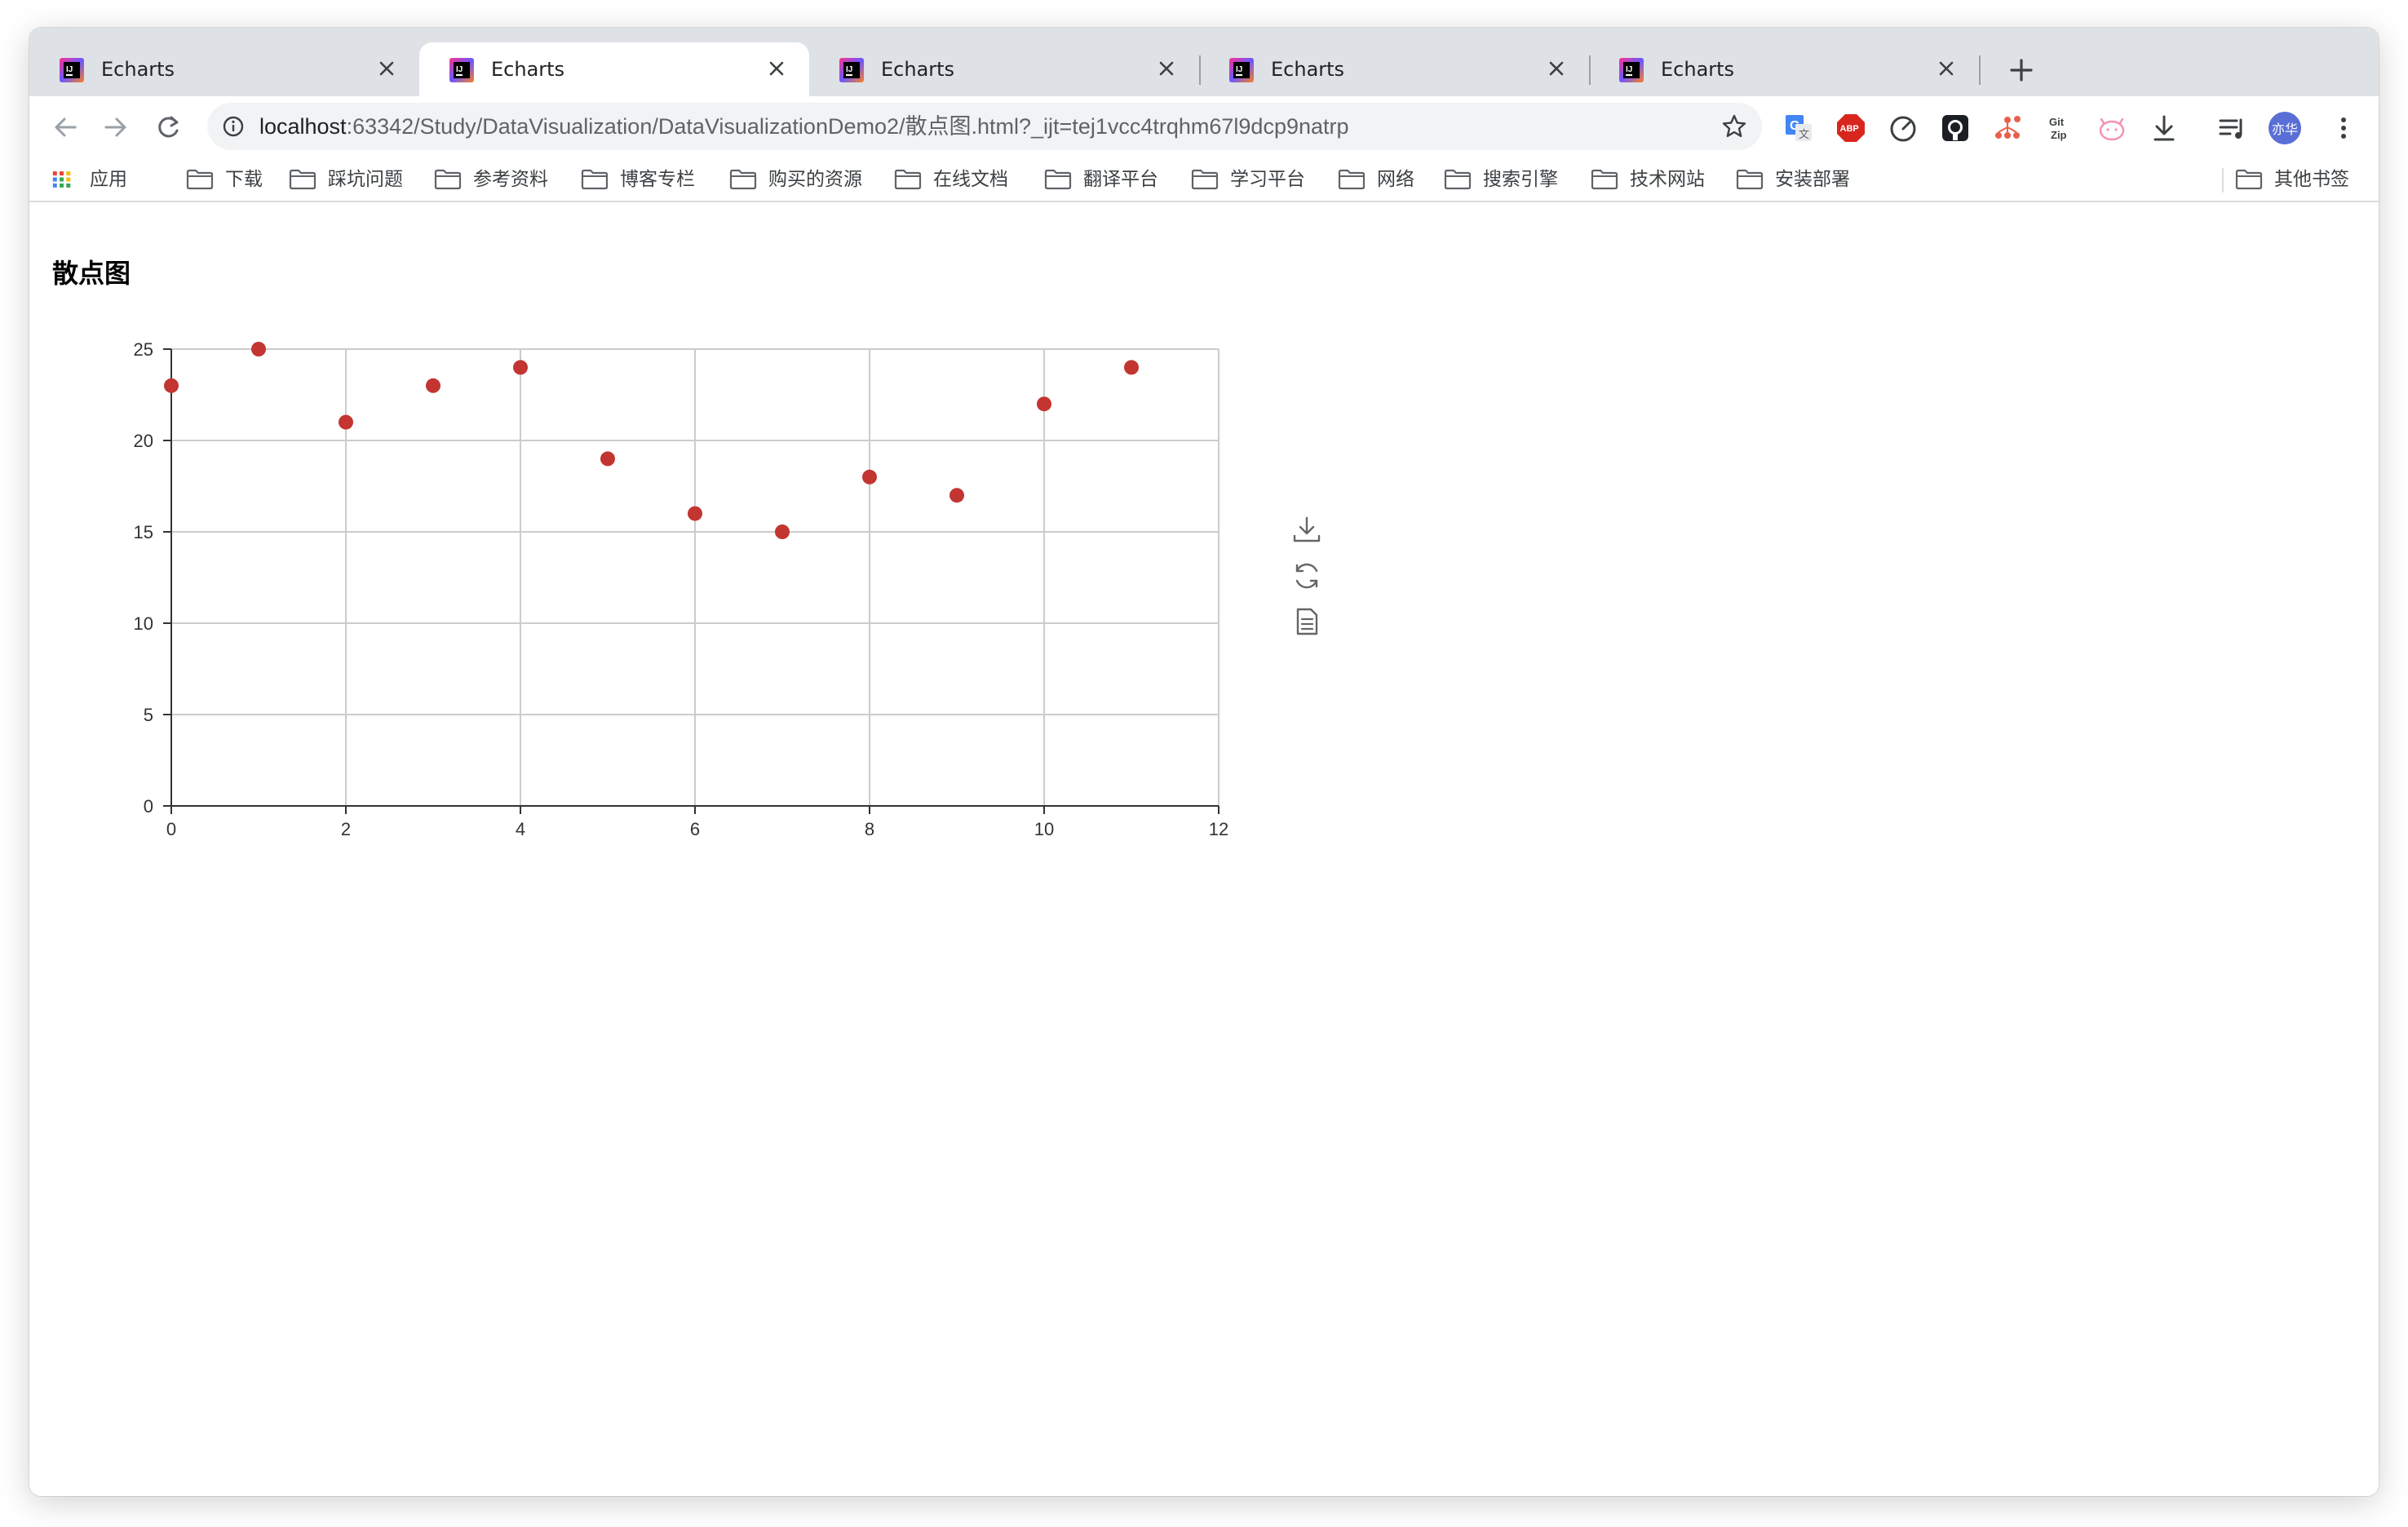 The height and width of the screenshot is (1527, 2408). Describe the element at coordinates (2021, 70) in the screenshot. I see `new-tab-icon` at that location.